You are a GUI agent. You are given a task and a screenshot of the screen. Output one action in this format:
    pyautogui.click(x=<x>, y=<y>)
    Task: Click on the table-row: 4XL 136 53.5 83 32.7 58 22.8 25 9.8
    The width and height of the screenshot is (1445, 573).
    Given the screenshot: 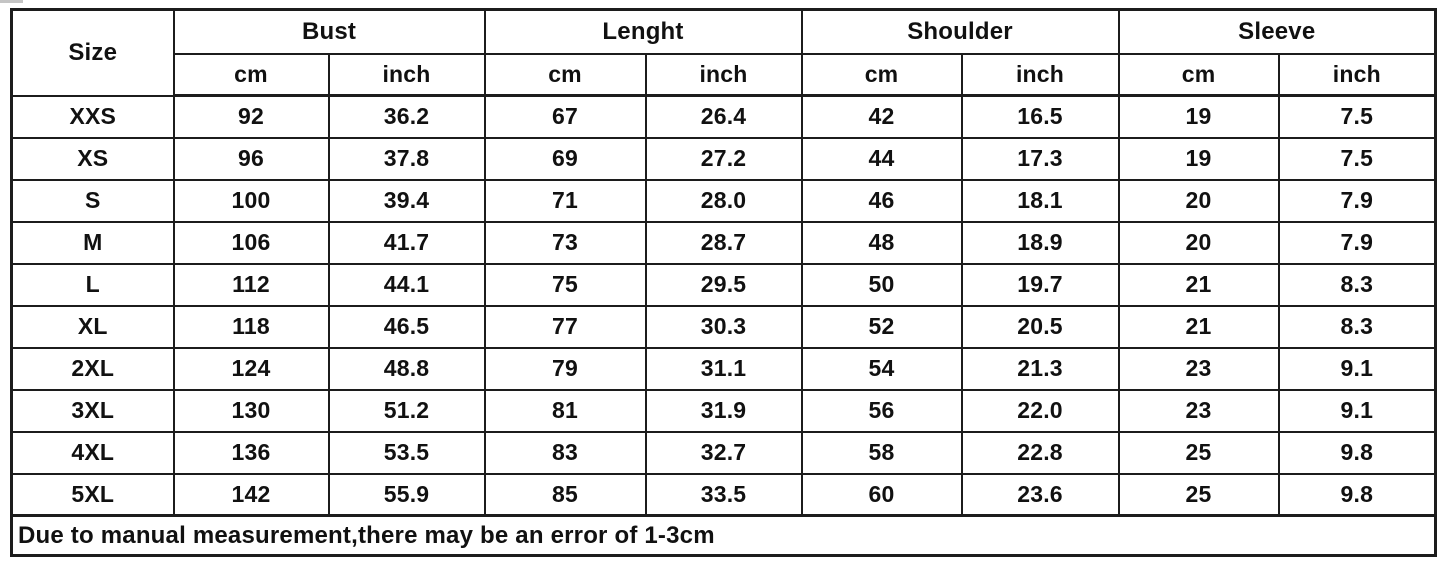 What is the action you would take?
    pyautogui.click(x=723, y=452)
    